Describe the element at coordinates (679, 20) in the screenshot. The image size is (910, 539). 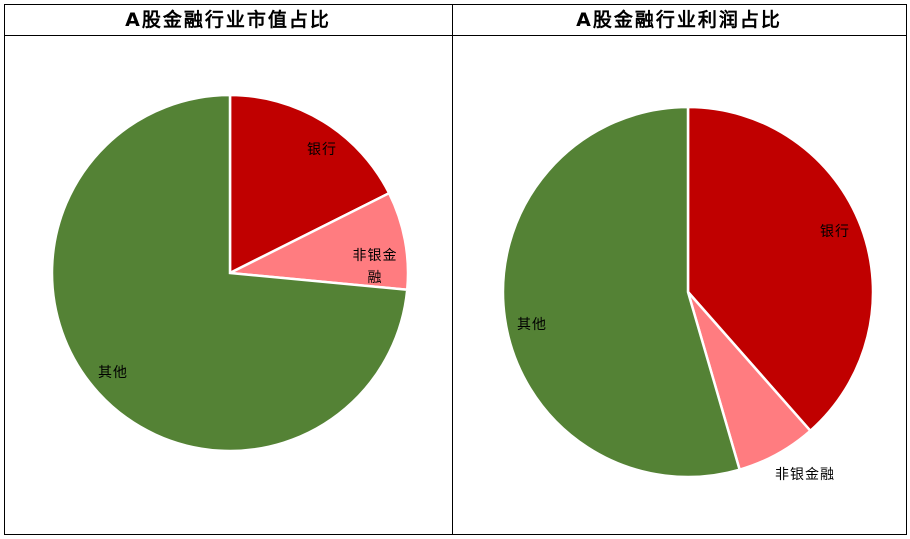
I see `chart-title: A股金融行业利润占比` at that location.